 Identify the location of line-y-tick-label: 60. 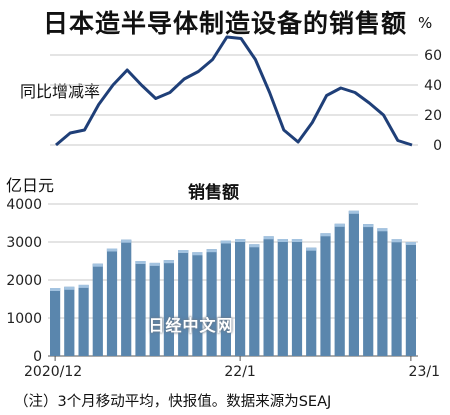
(433, 56).